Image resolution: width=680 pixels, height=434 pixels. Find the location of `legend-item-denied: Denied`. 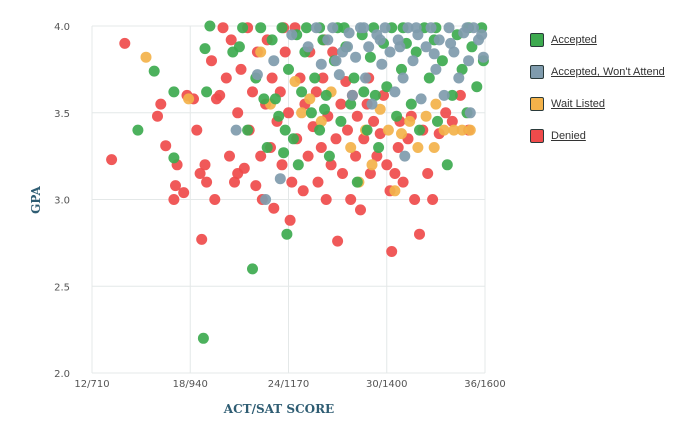

legend-item-denied: Denied is located at coordinates (605, 136).